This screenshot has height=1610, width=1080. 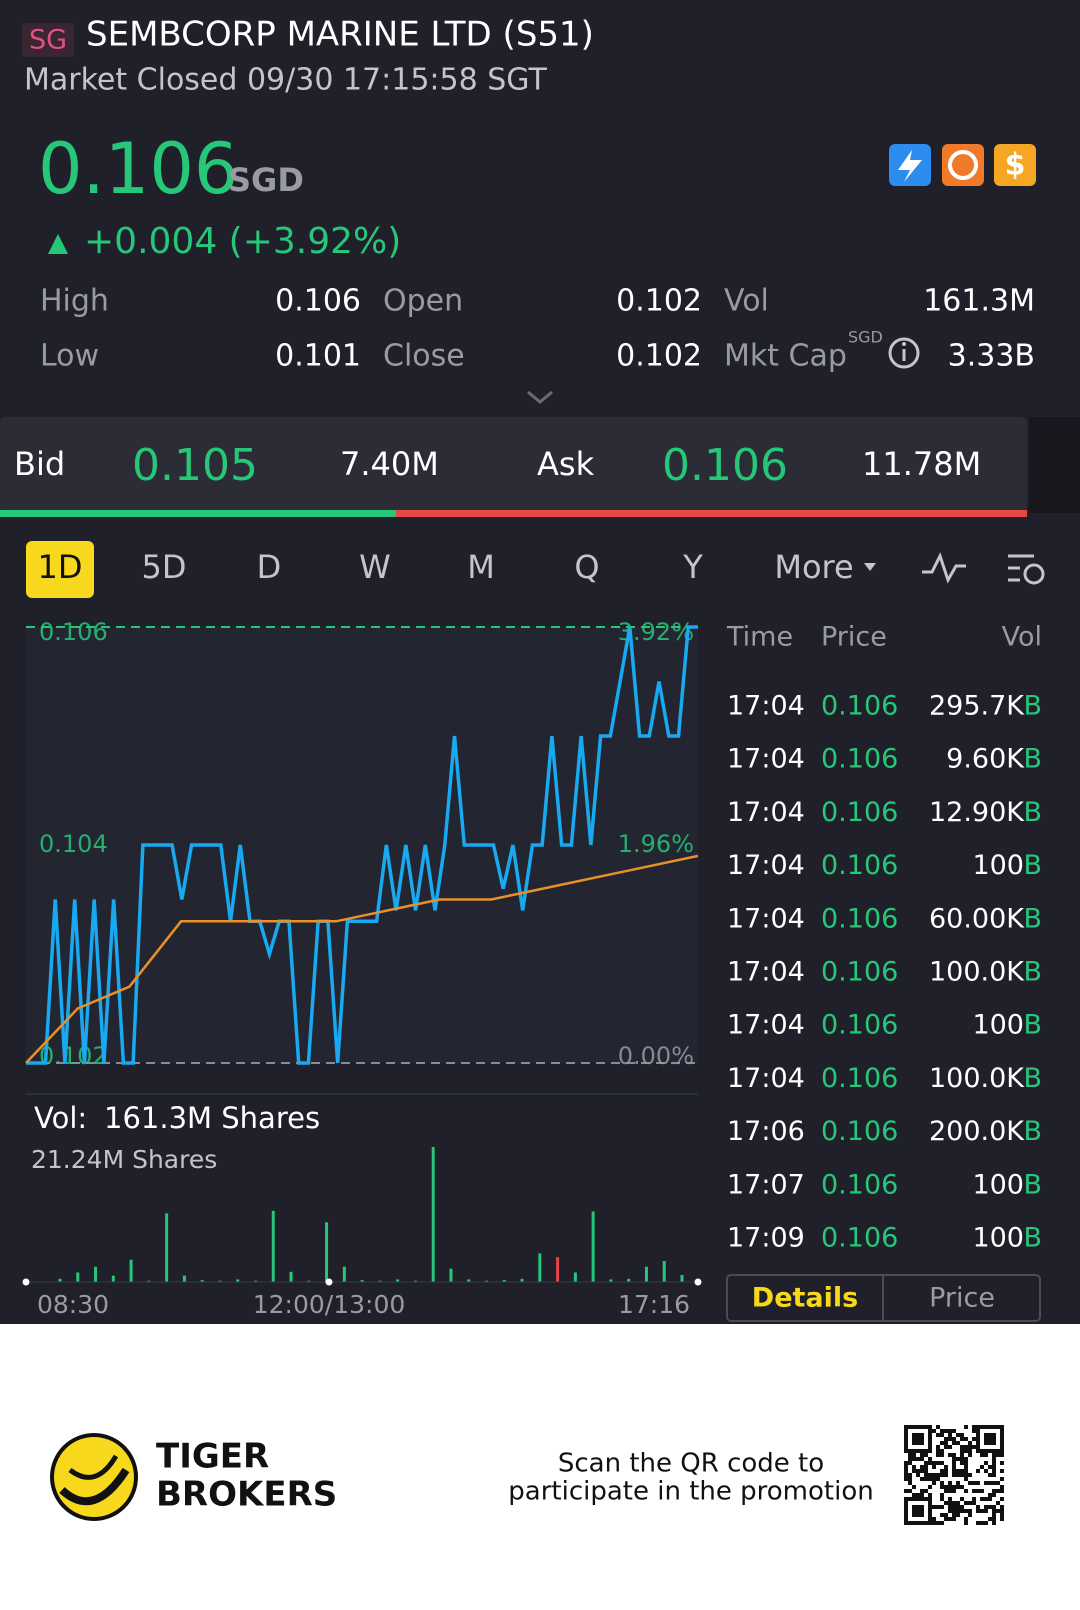 What do you see at coordinates (389, 464) in the screenshot?
I see `bid-size: 7.40M` at bounding box center [389, 464].